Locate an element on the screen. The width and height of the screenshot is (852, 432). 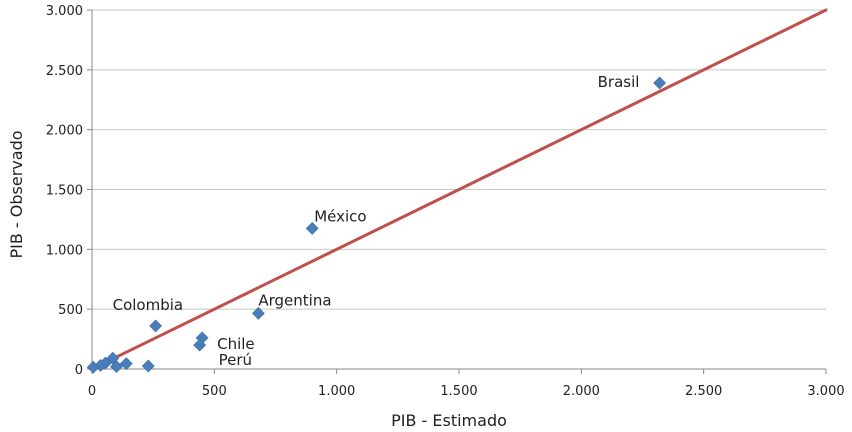
y-tick-label-2: 1.000 is located at coordinates (64, 250).